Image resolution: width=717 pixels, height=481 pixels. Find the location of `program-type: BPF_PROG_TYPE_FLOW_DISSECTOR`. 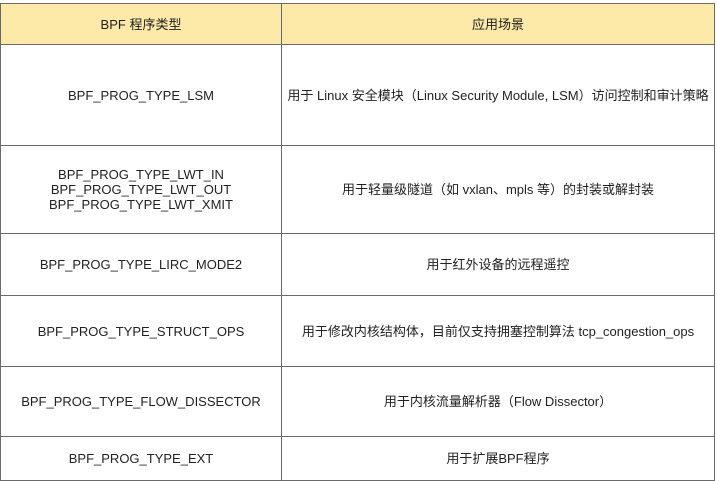

program-type: BPF_PROG_TYPE_FLOW_DISSECTOR is located at coordinates (141, 401).